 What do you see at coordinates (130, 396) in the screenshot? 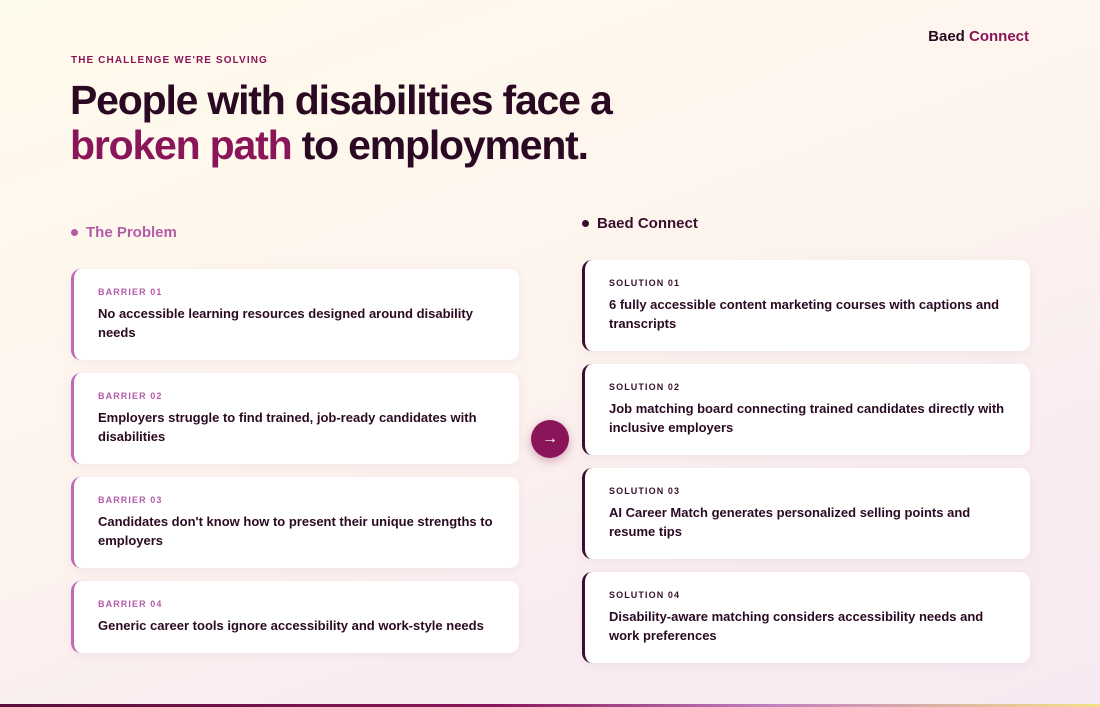
I see `barrier-tag: BARRIER 02` at bounding box center [130, 396].